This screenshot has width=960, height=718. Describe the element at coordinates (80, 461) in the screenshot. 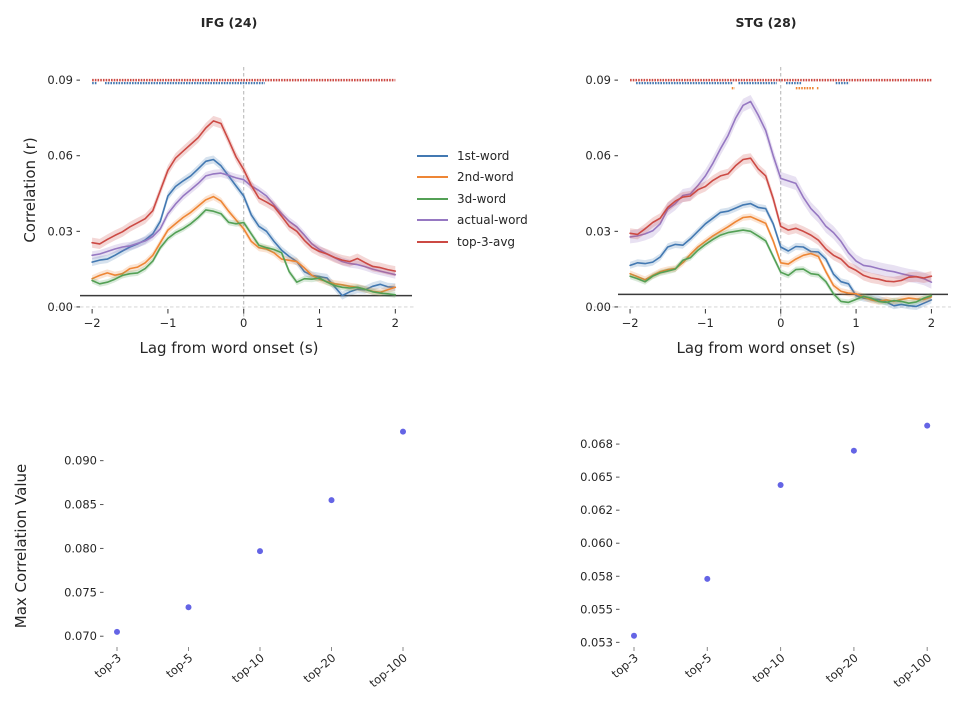

I see `y-tick-label: 0.090` at that location.